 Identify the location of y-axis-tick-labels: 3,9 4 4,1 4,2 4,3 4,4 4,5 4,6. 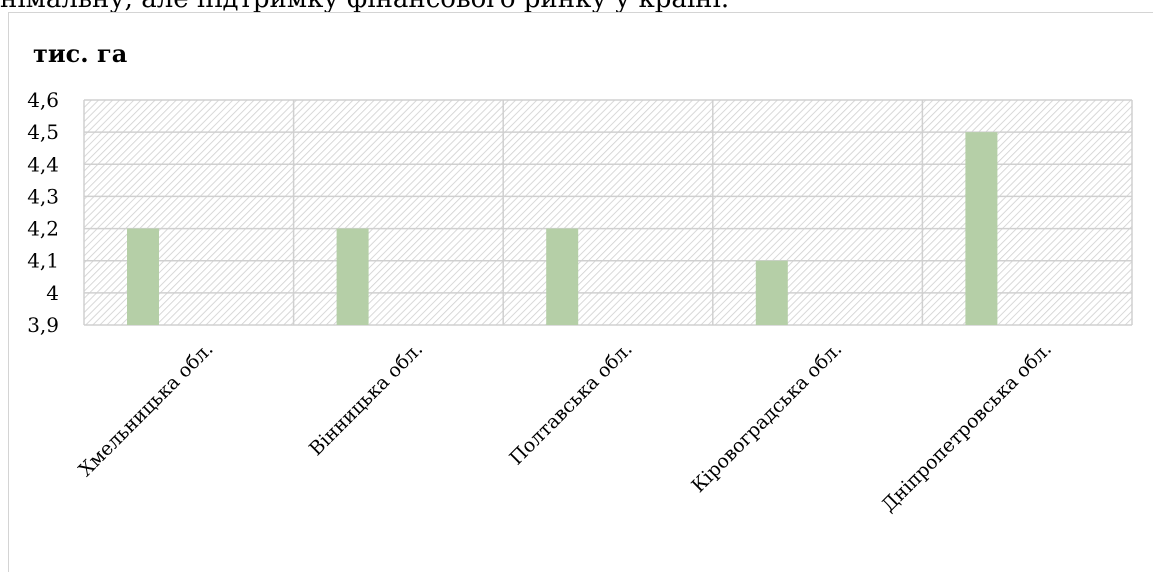
(43, 212).